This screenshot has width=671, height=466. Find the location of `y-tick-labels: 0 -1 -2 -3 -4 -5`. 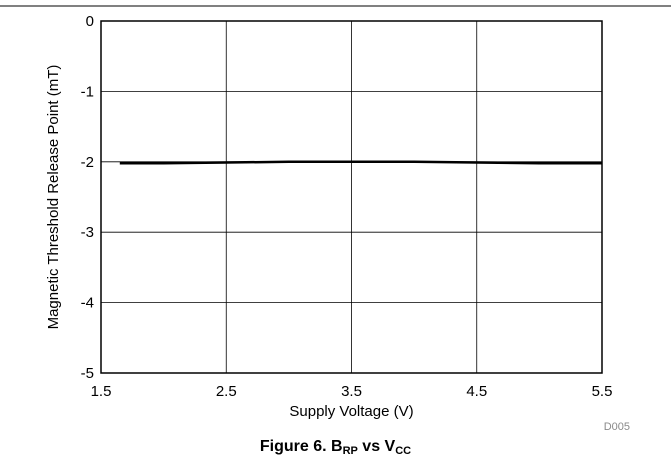

y-tick-labels: 0 -1 -2 -3 -4 -5 is located at coordinates (87, 197).